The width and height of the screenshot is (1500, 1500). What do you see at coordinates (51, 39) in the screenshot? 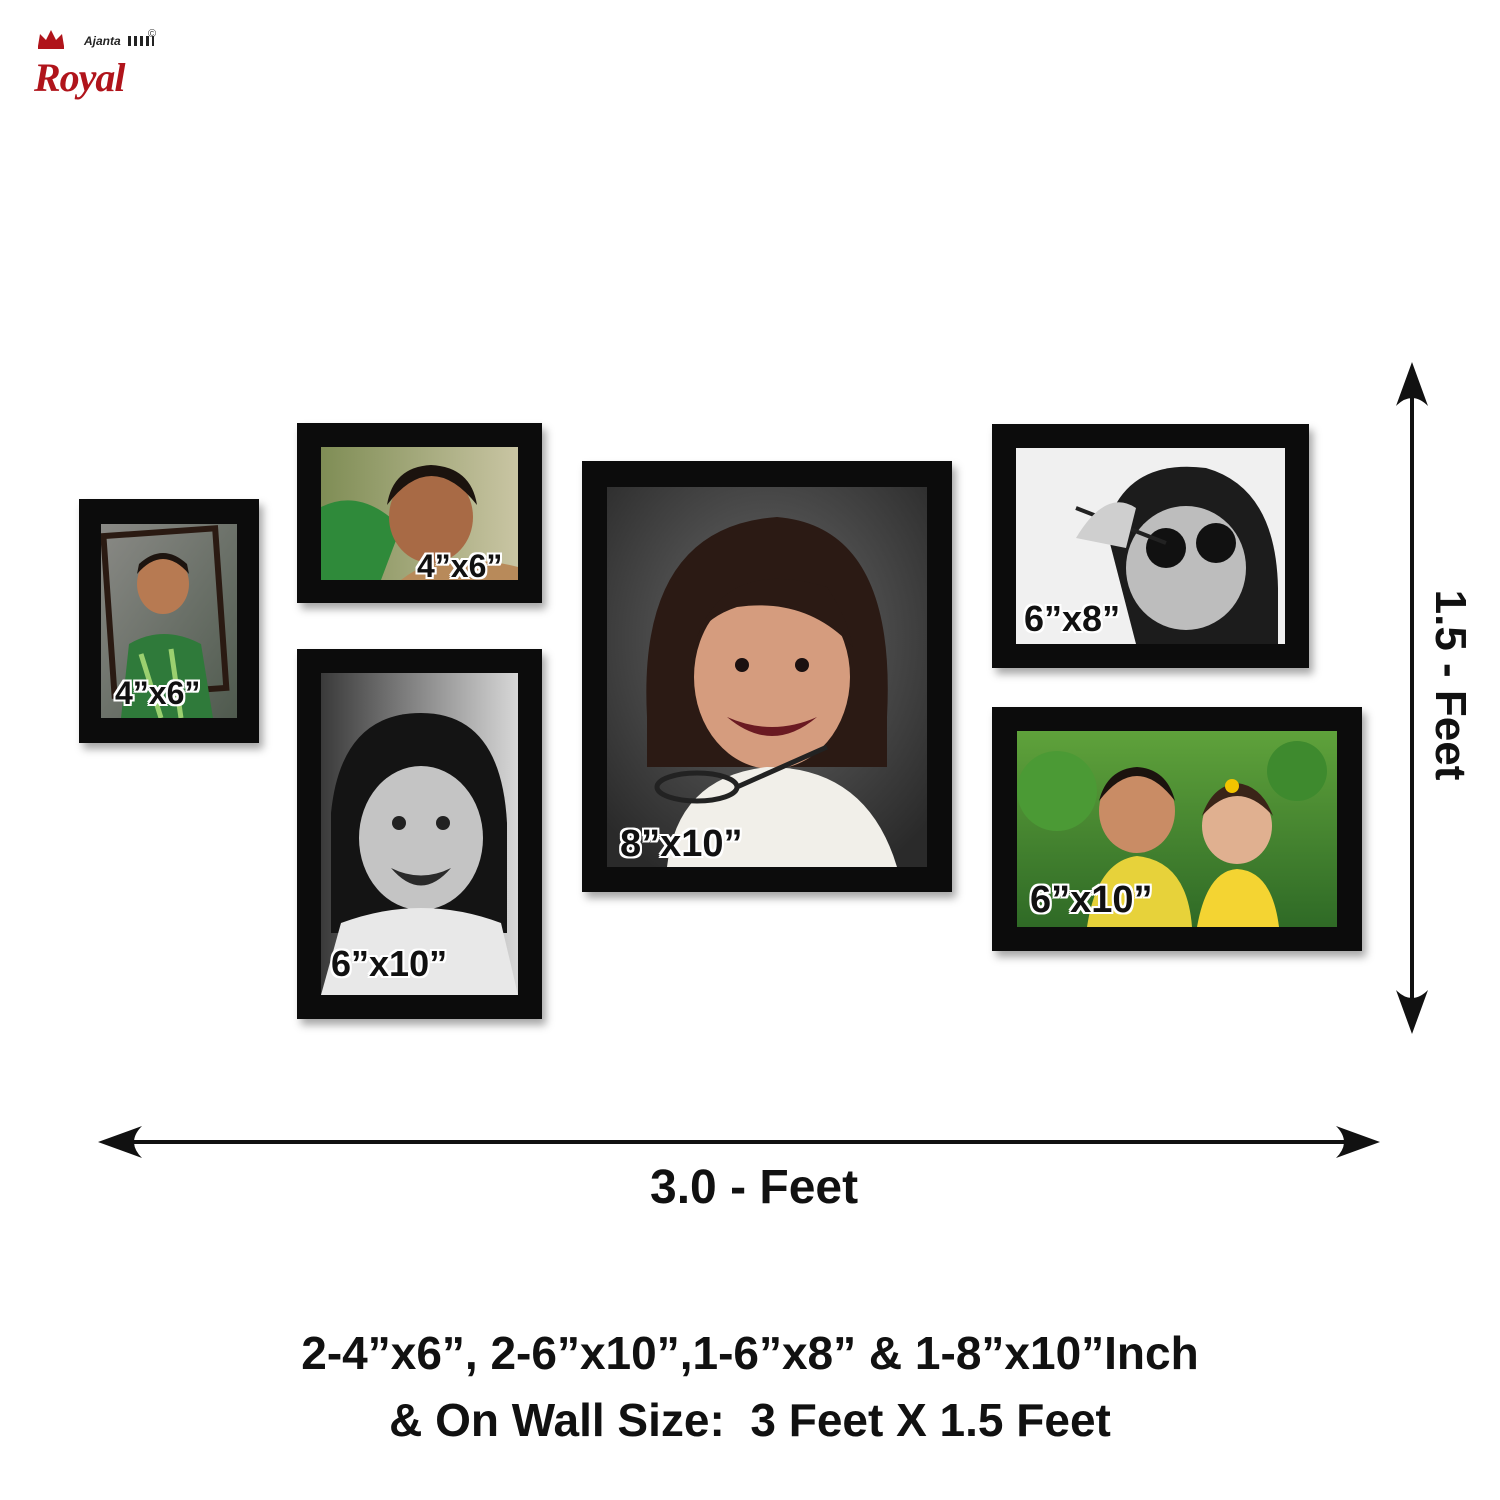
I see `crown-icon` at bounding box center [51, 39].